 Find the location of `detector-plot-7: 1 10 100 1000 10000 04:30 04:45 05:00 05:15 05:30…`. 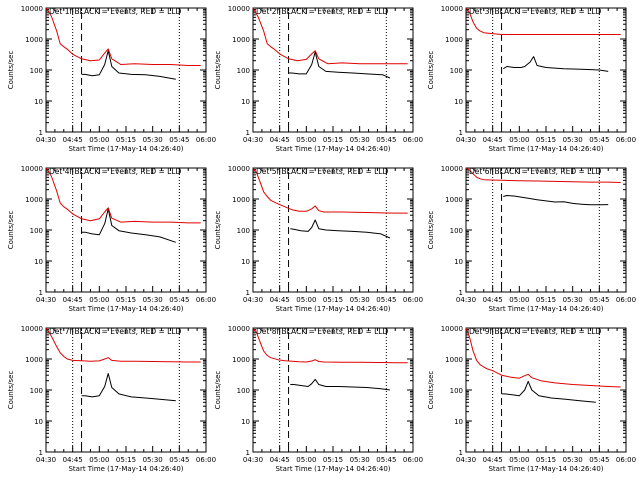

detector-plot-7: 1 10 100 1000 10000 04:30 04:45 05:00 05:15 05:30… is located at coordinates (111, 399).